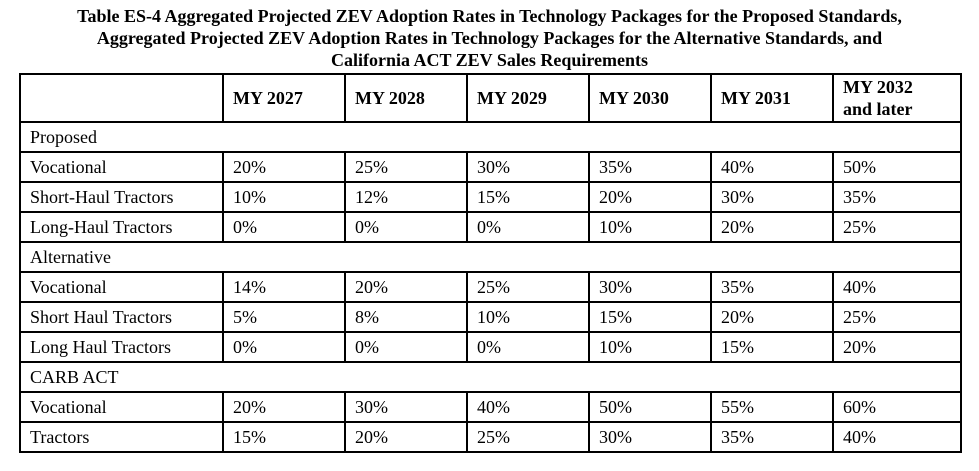 This screenshot has width=979, height=471. I want to click on section-header-row-proposed: Proposed, so click(490, 137).